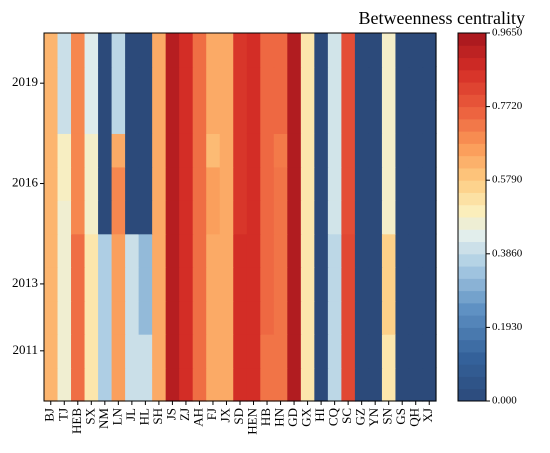 The image size is (550, 453). What do you see at coordinates (143, 416) in the screenshot?
I see `x-tick-label: HL` at bounding box center [143, 416].